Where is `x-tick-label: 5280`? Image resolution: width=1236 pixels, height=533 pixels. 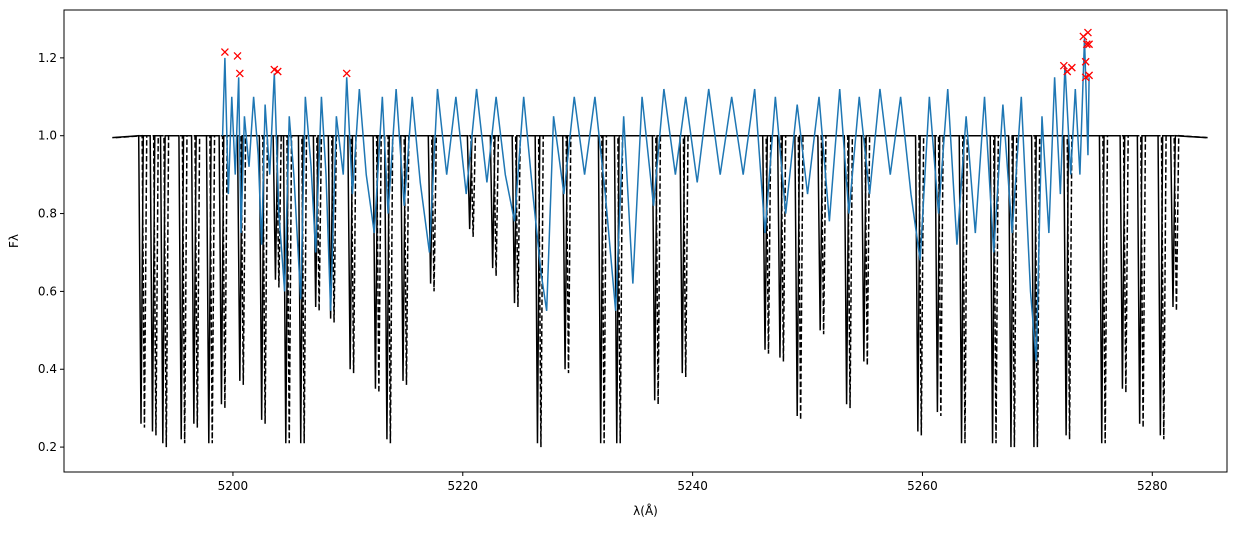
x-tick-label: 5280 is located at coordinates (1152, 486).